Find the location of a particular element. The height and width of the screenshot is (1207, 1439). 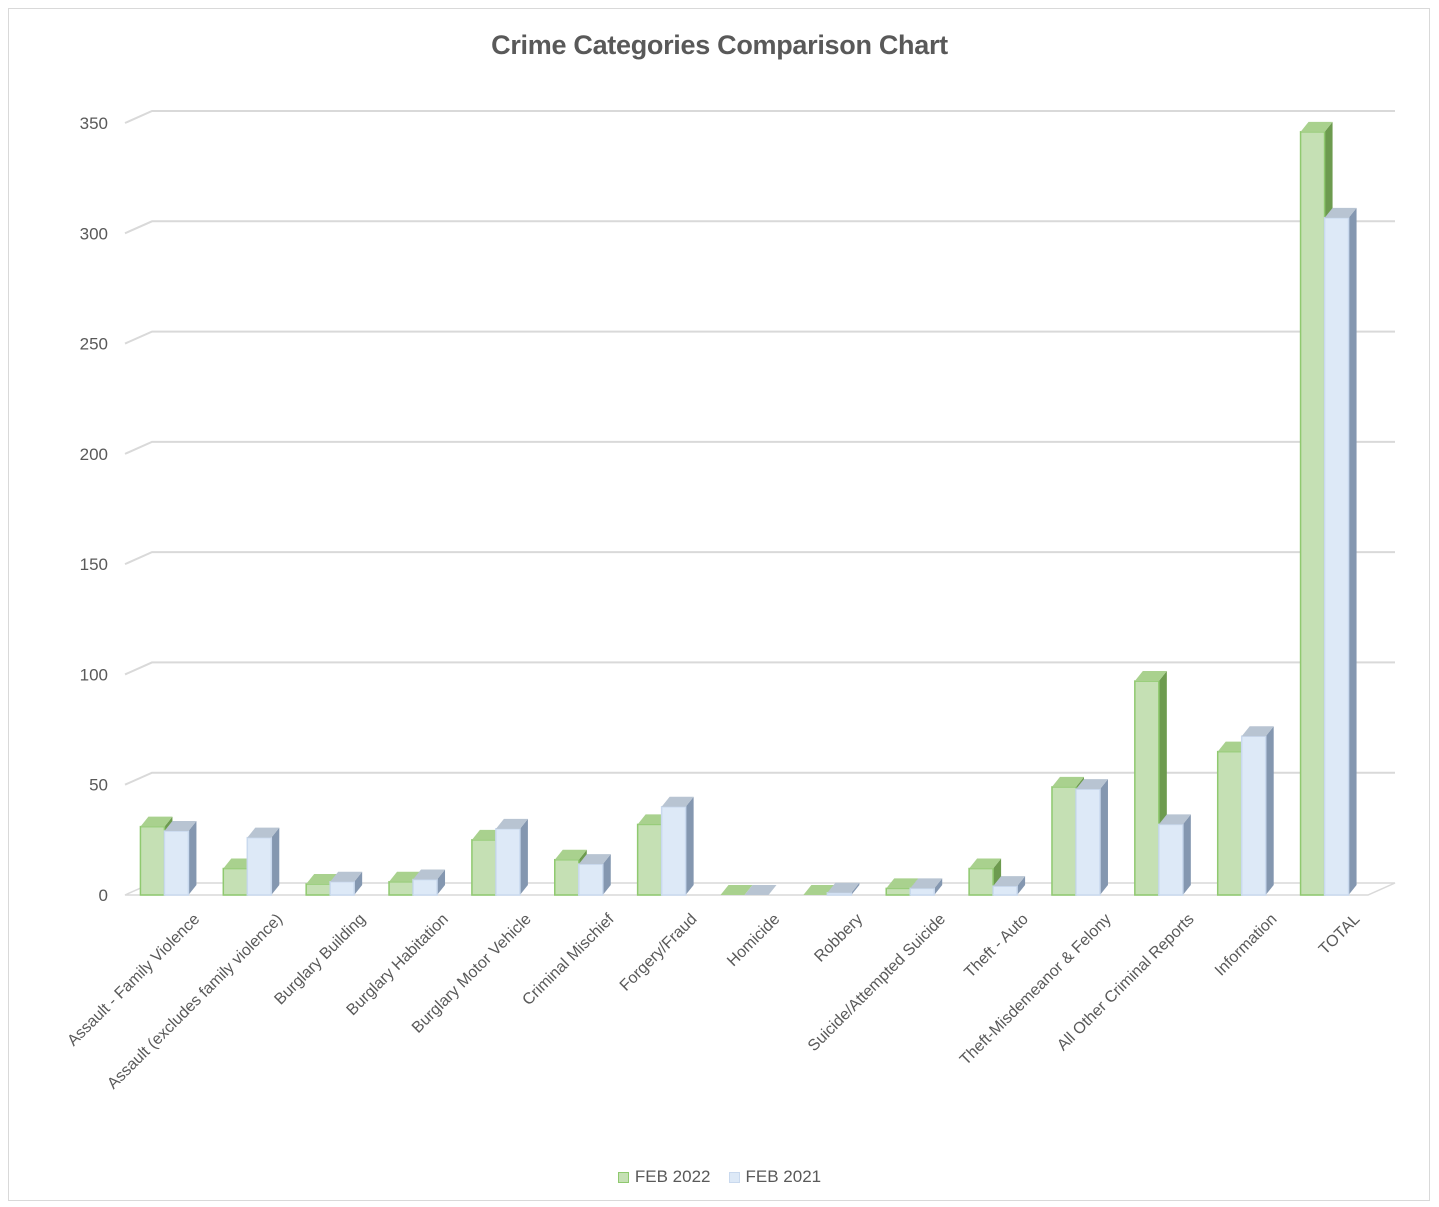

y-tick-label: 300 is located at coordinates (94, 233).